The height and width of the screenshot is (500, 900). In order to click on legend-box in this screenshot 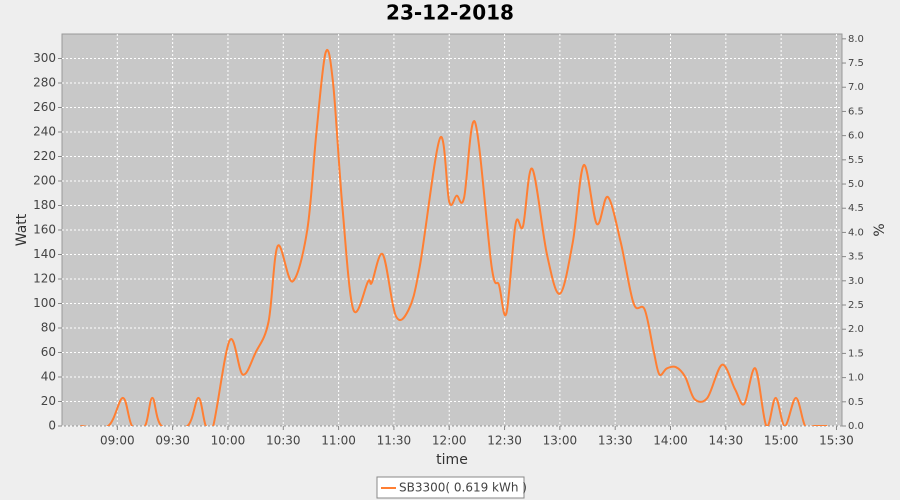, I will do `click(450, 487)`.